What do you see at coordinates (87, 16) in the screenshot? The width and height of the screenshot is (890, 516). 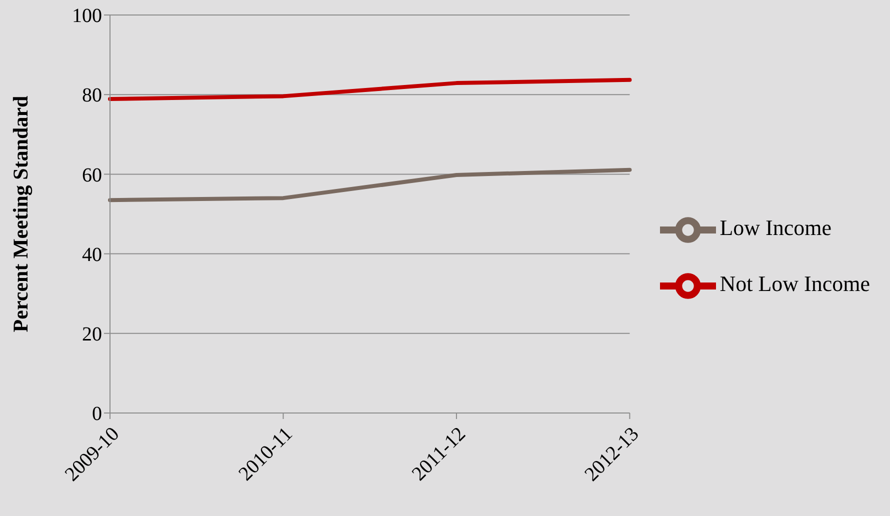 I see `y-tick-label: 100` at bounding box center [87, 16].